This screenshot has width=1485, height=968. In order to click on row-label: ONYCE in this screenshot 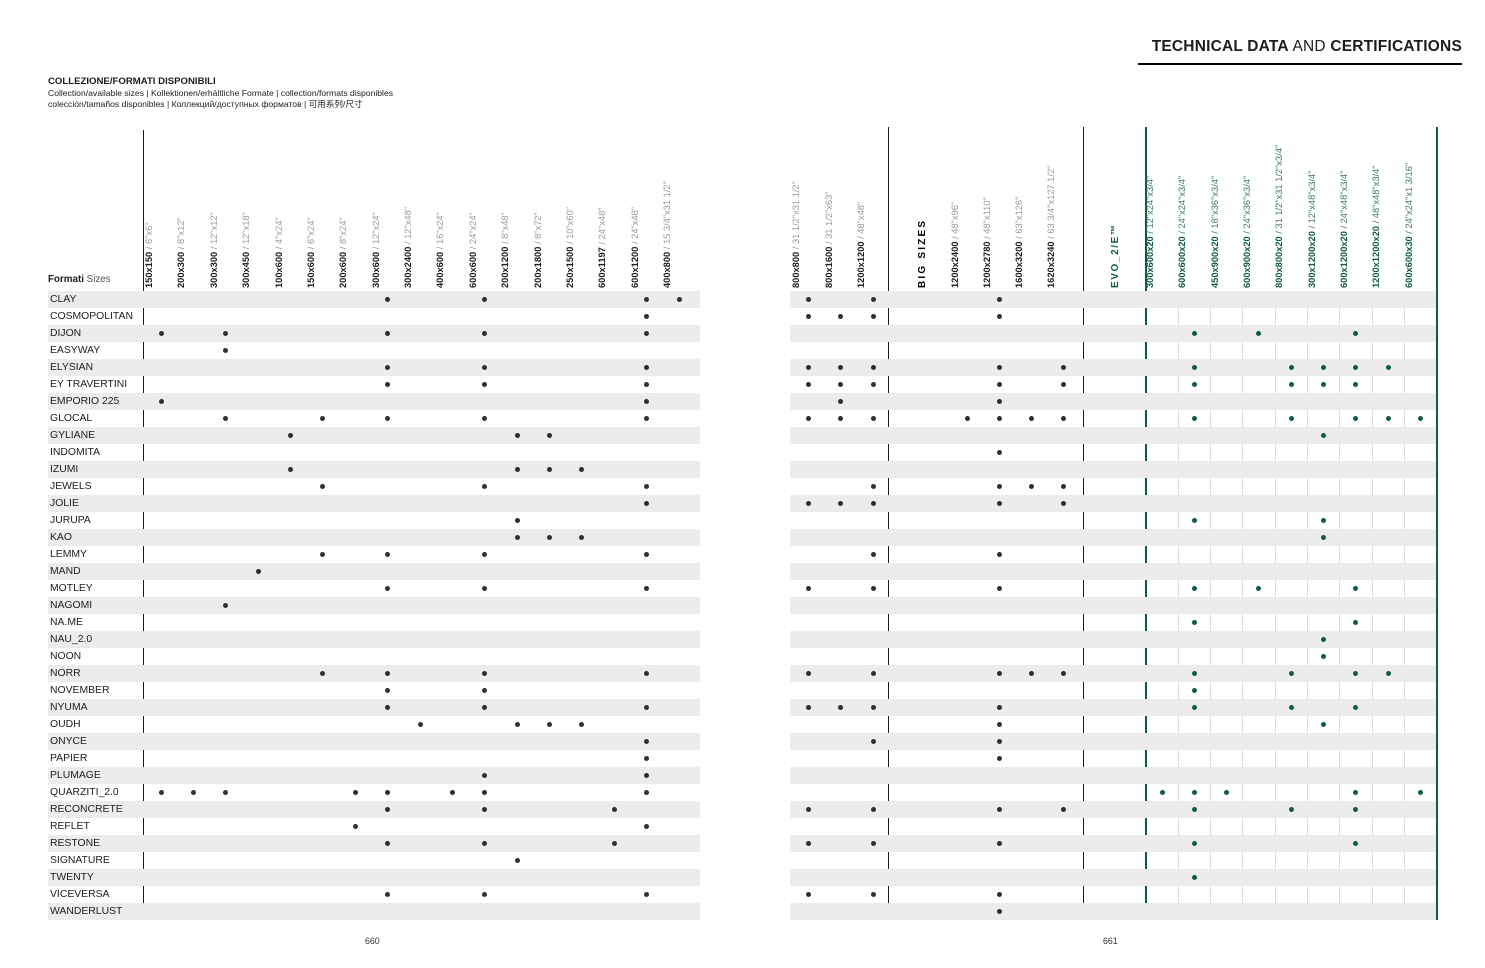, I will do `click(68, 741)`.